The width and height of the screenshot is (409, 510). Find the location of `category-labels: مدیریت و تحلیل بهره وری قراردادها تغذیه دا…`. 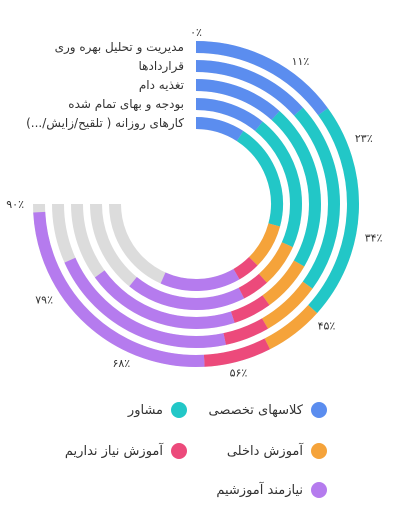

category-labels: مدیریت و تحلیل بهره وری قراردادها تغذیه دا… is located at coordinates (105, 85).